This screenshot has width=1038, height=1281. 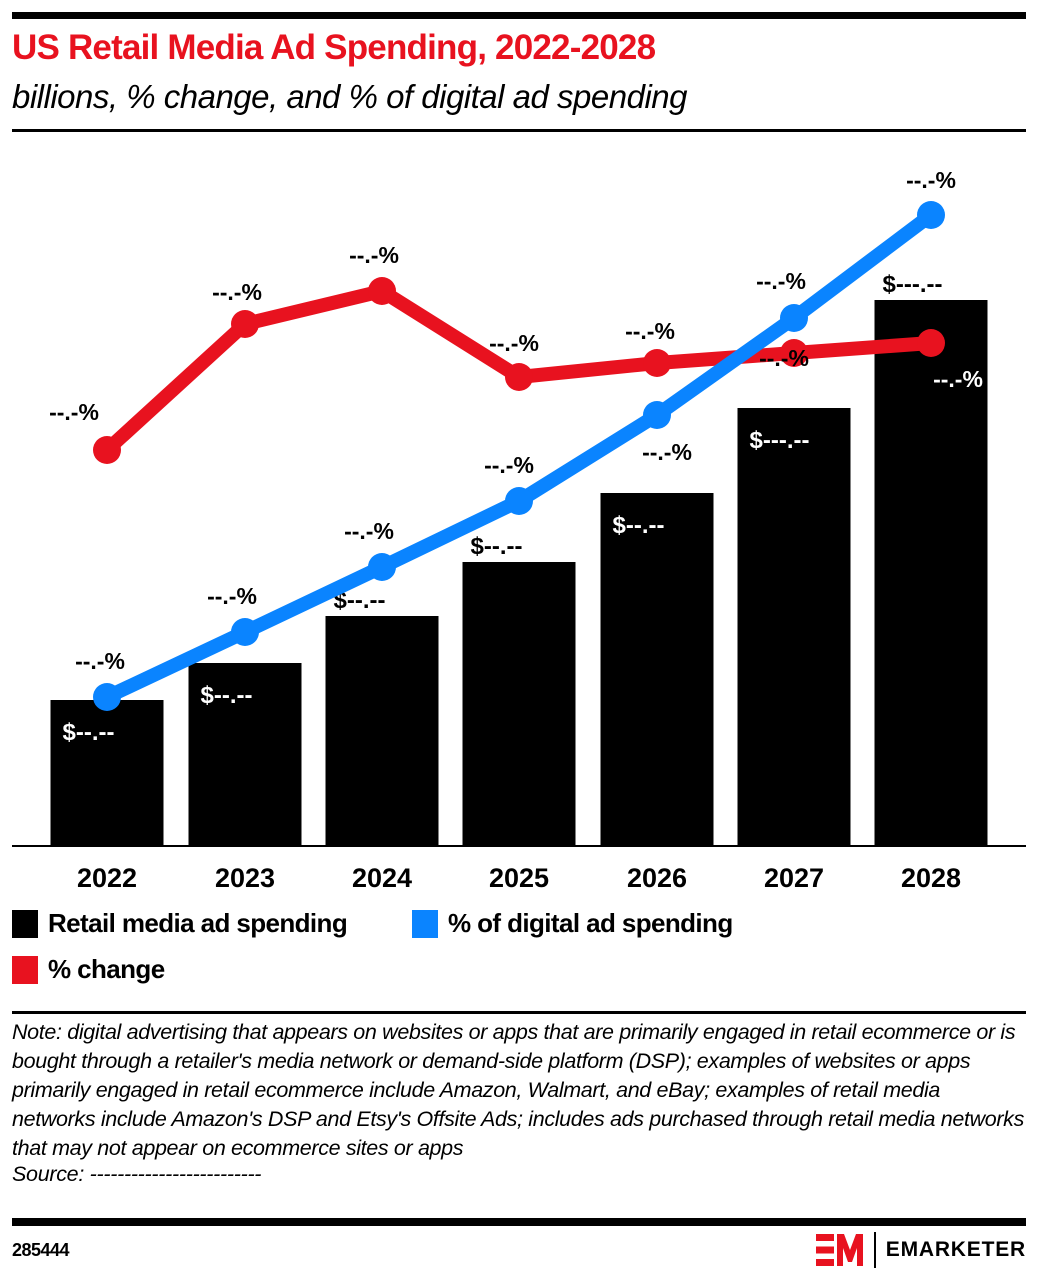 I want to click on legend-item-retail-media: Retail media ad spending, so click(x=180, y=923).